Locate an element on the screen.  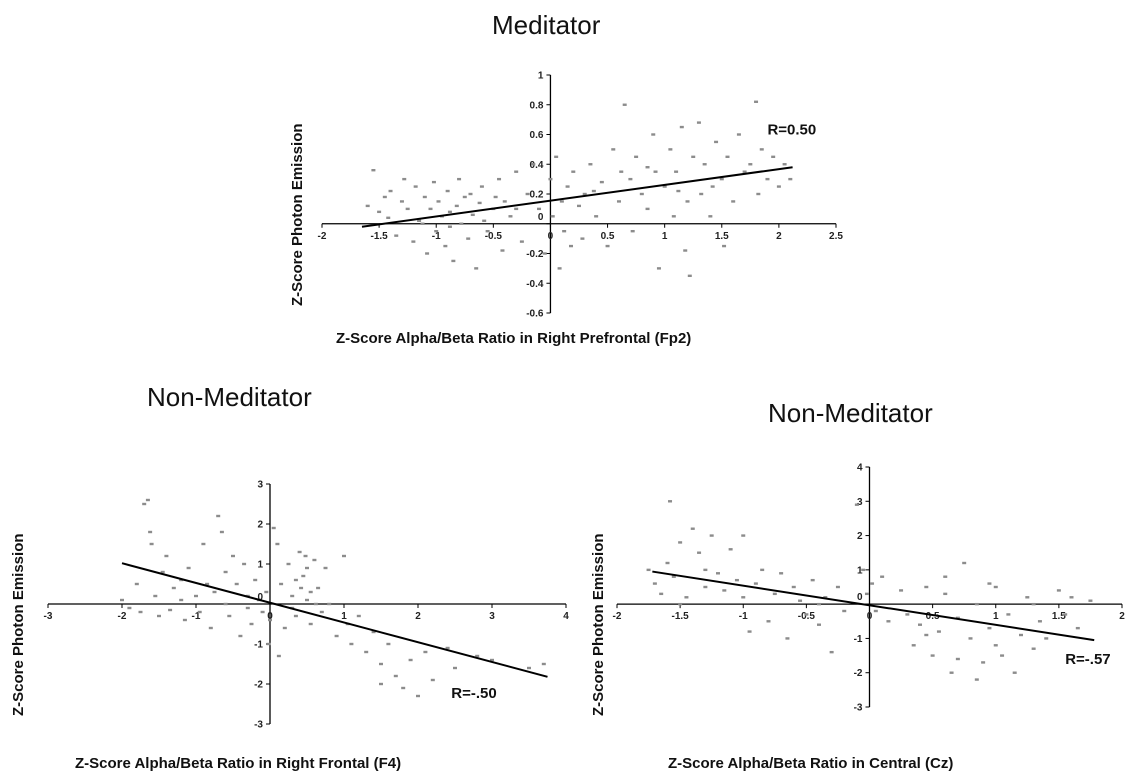
x-tick-label: 2 is located at coordinates (779, 236).